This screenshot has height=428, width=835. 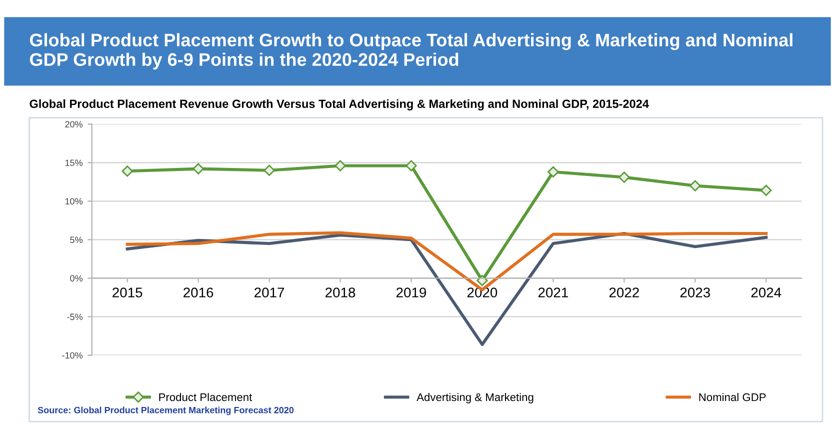 I want to click on legend-label: Advertising & Marketing, so click(x=475, y=398).